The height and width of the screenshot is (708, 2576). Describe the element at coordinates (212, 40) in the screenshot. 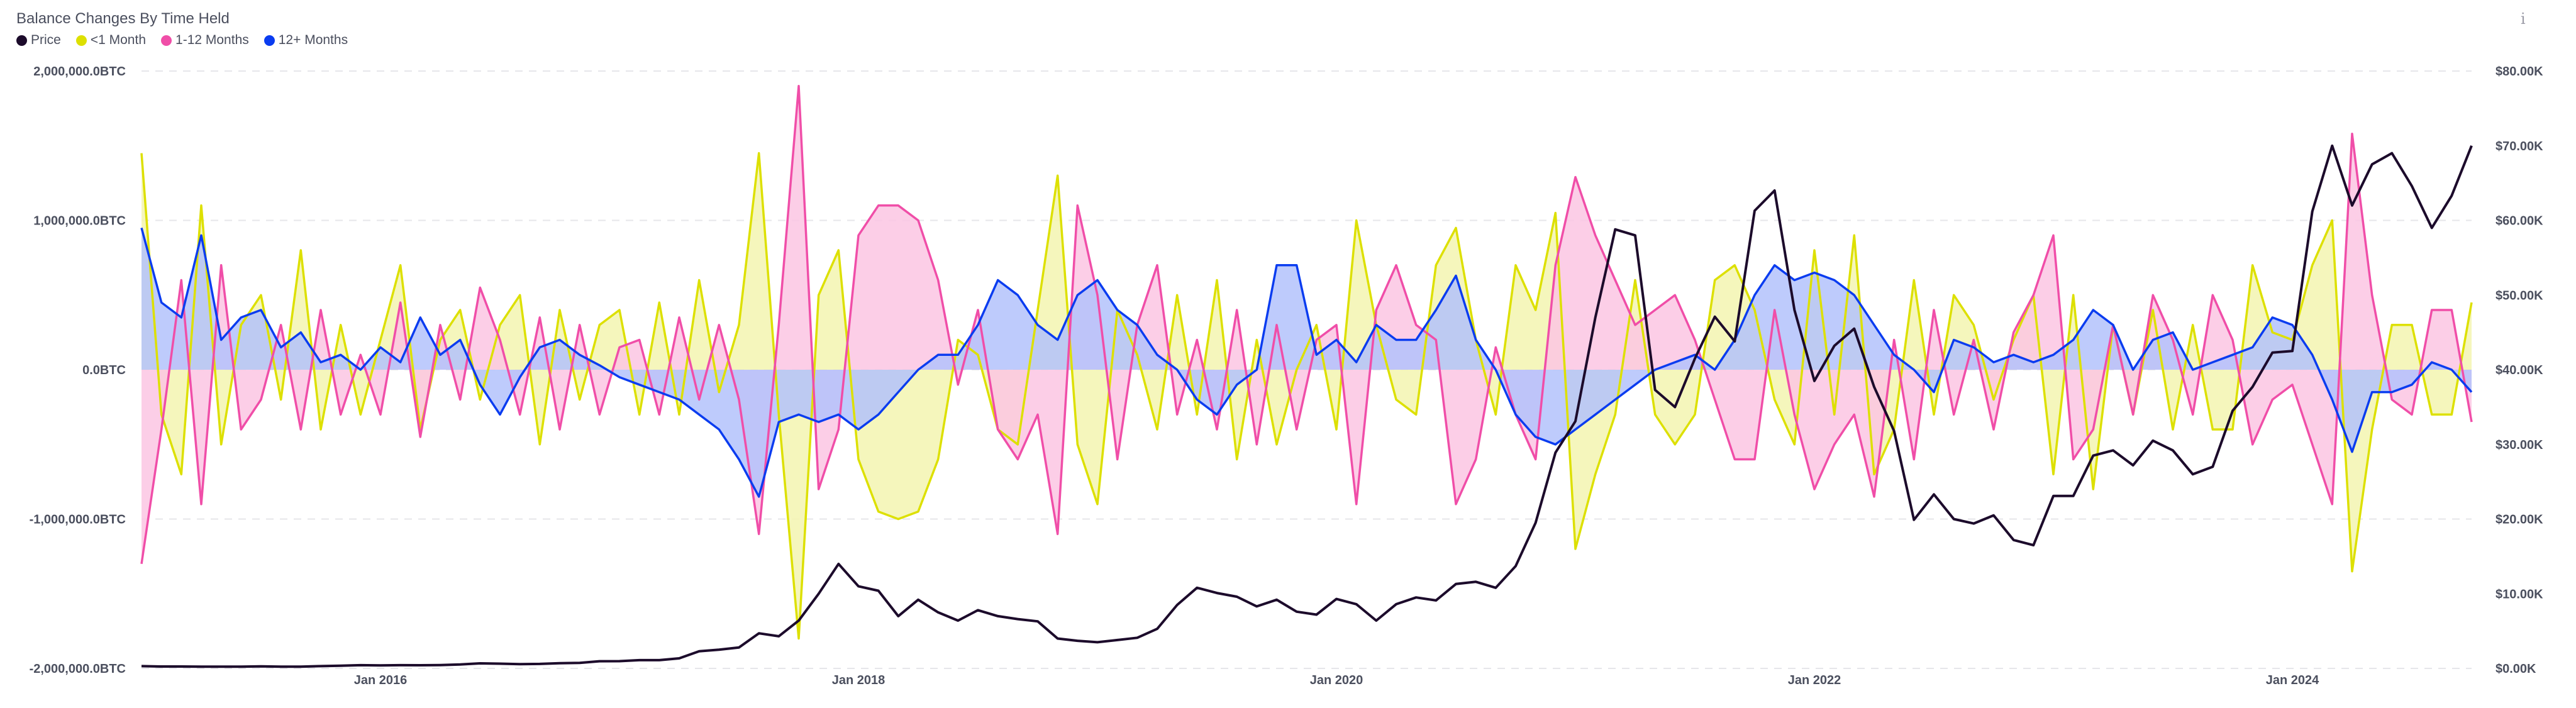

I see `legend-label: 1-12 Months` at that location.